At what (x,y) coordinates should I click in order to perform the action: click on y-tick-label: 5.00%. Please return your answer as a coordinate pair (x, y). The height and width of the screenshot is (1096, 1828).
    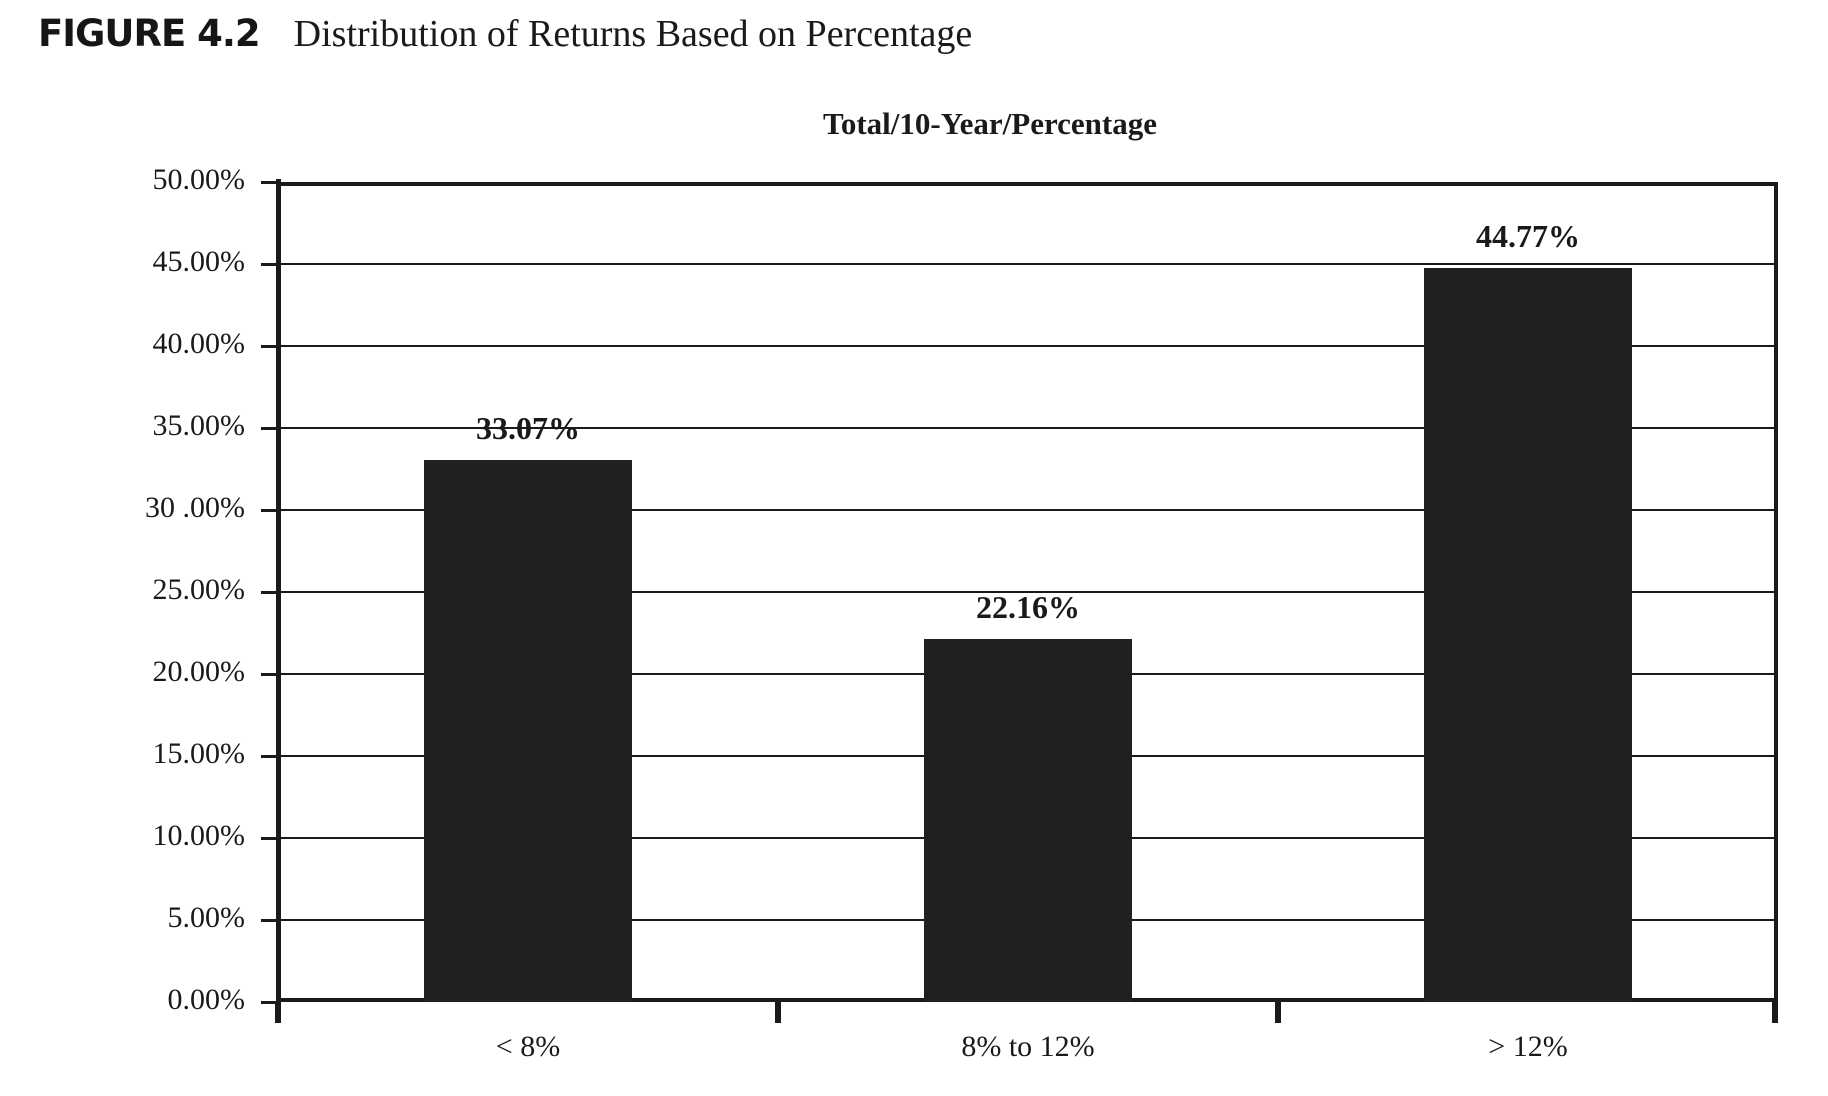
    Looking at the image, I should click on (206, 917).